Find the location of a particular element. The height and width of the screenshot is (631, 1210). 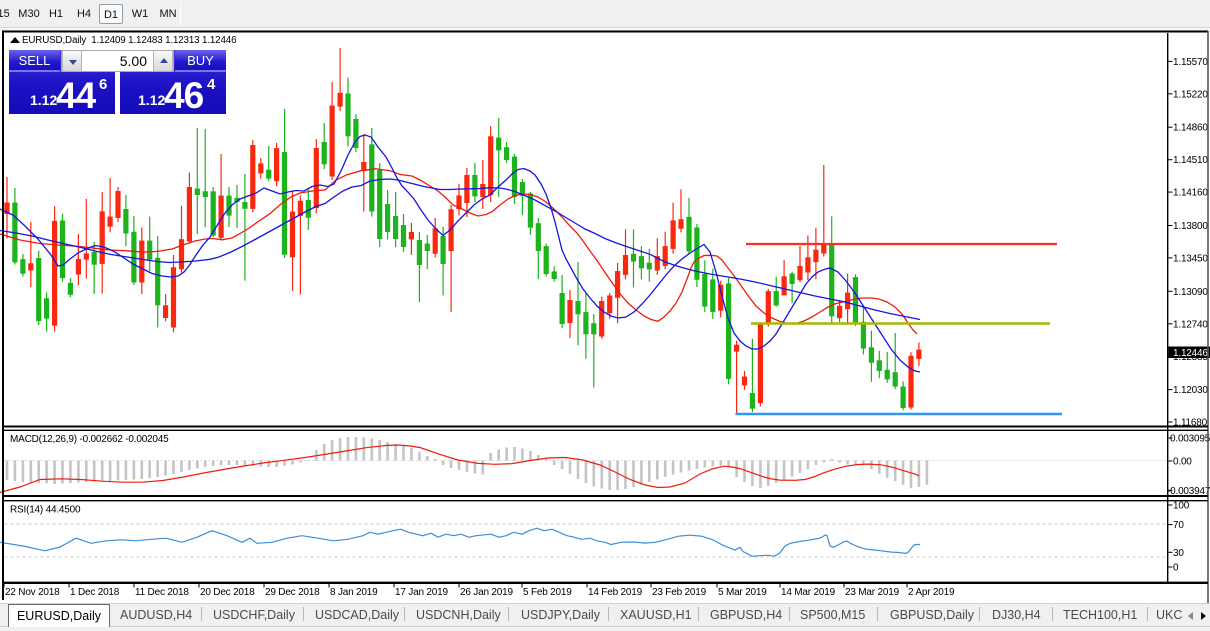

svg-text:MACD(12,26,9) -0.002662 -0.002: MACD(12,26,9) -0.002662 -0.002045 is located at coordinates (89, 439).